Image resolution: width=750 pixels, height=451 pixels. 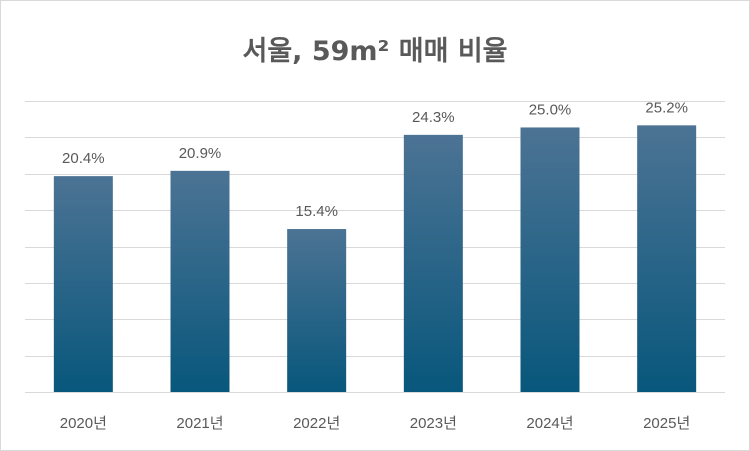 What do you see at coordinates (199, 423) in the screenshot?
I see `x-tick-label: 2021년` at bounding box center [199, 423].